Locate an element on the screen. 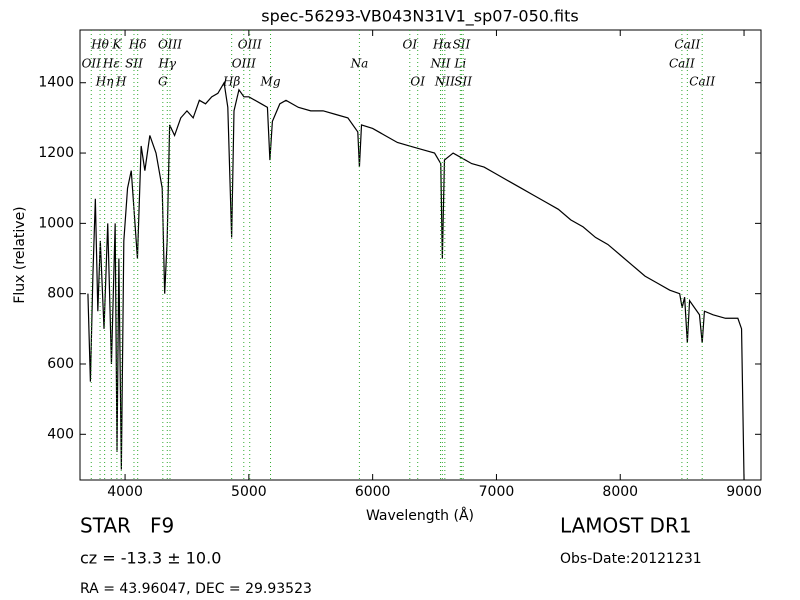 Image resolution: width=800 pixels, height=600 pixels. spectral-line-label: Hε is located at coordinates (111, 64).